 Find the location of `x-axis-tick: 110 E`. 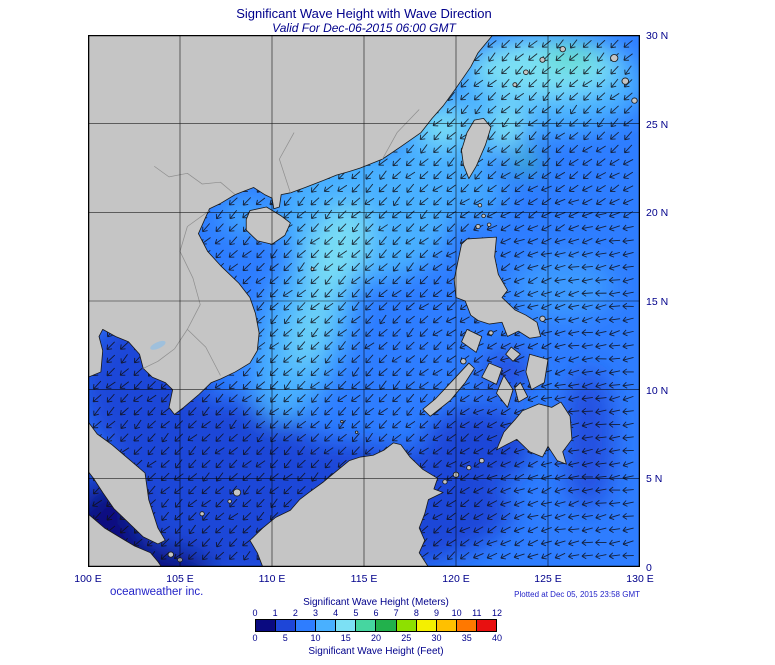

x-axis-tick: 110 E is located at coordinates (272, 579).